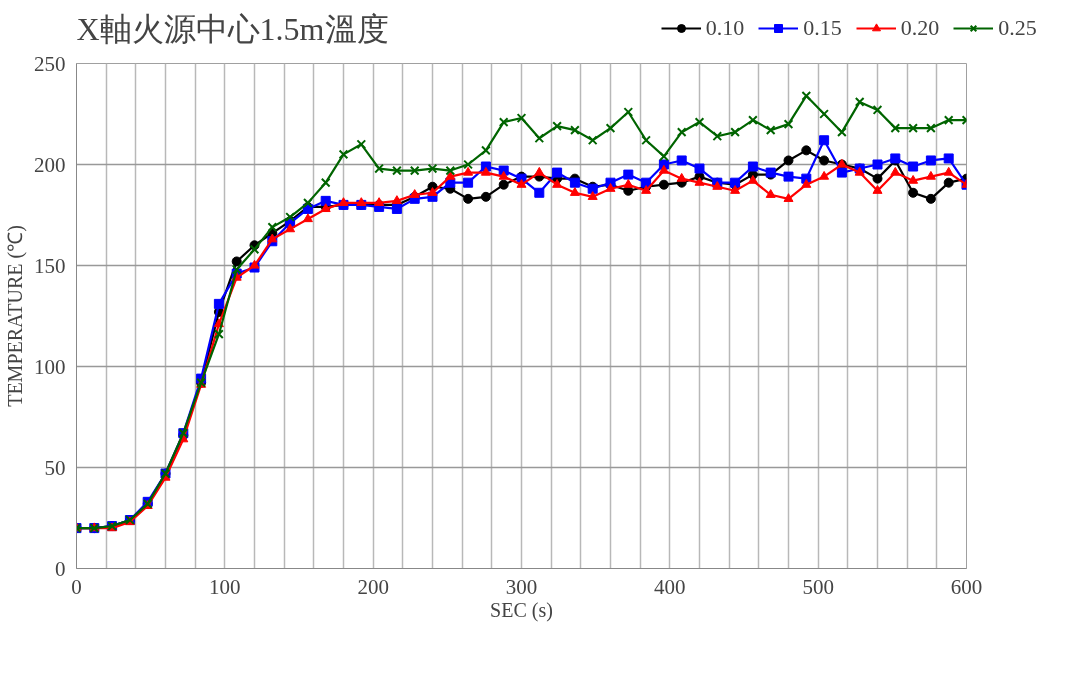 Image resolution: width=1073 pixels, height=675 pixels. I want to click on x-tick-label: 0, so click(76, 586).